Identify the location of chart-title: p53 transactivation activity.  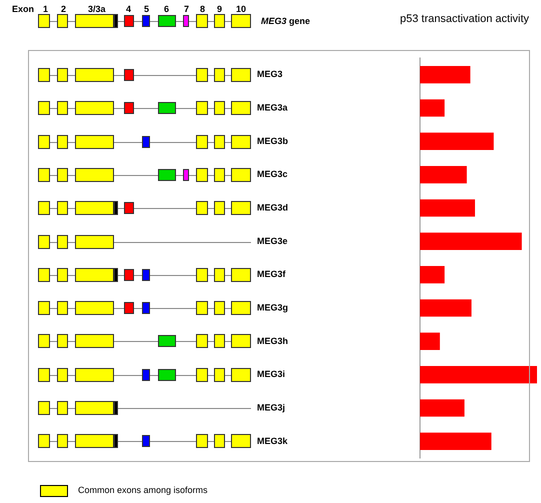
(465, 19).